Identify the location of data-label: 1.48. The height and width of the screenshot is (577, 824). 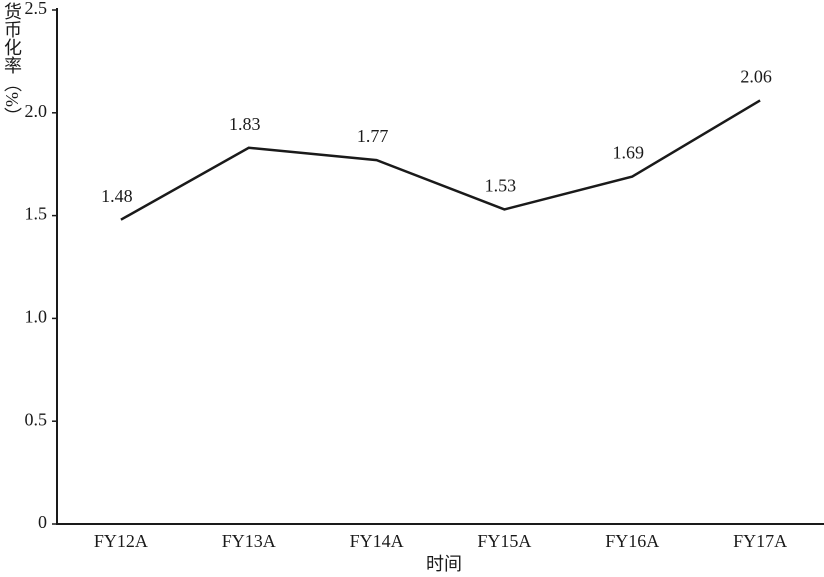
(117, 196).